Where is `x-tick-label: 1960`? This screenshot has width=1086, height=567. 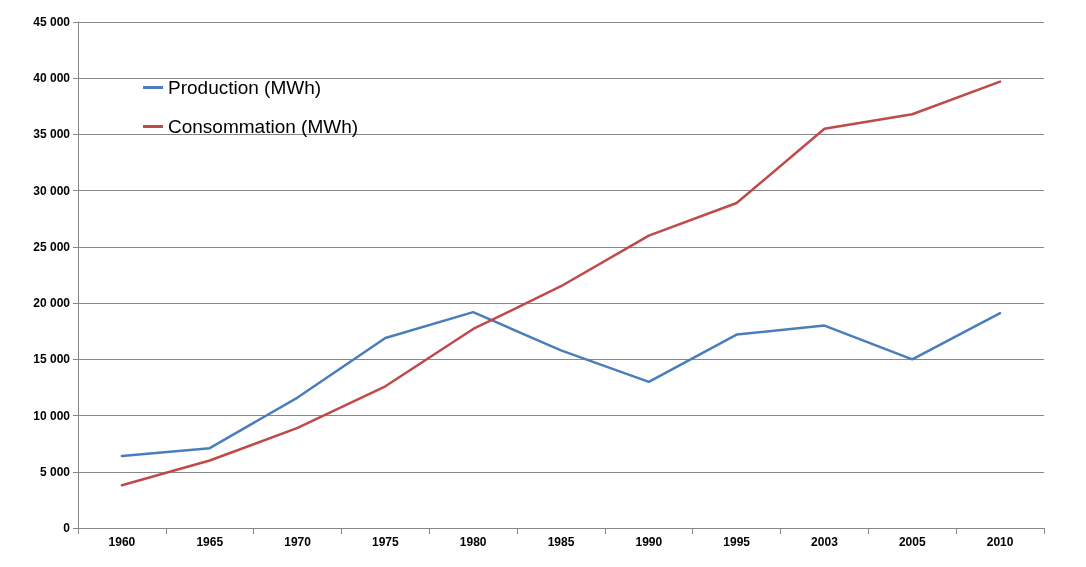
x-tick-label: 1960 is located at coordinates (122, 542).